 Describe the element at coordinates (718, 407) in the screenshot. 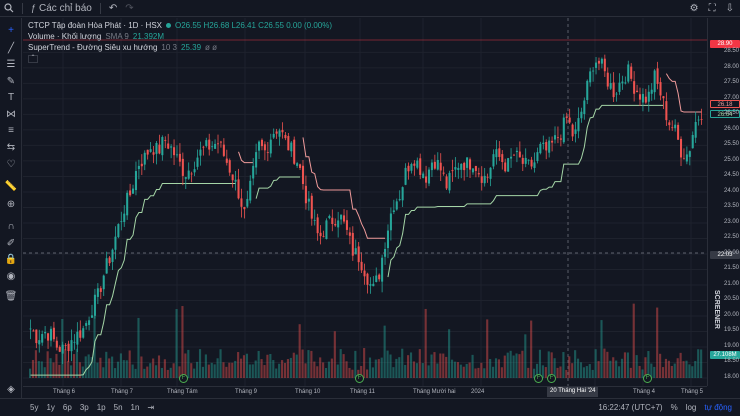

I see `auto-toggle: tự động` at that location.